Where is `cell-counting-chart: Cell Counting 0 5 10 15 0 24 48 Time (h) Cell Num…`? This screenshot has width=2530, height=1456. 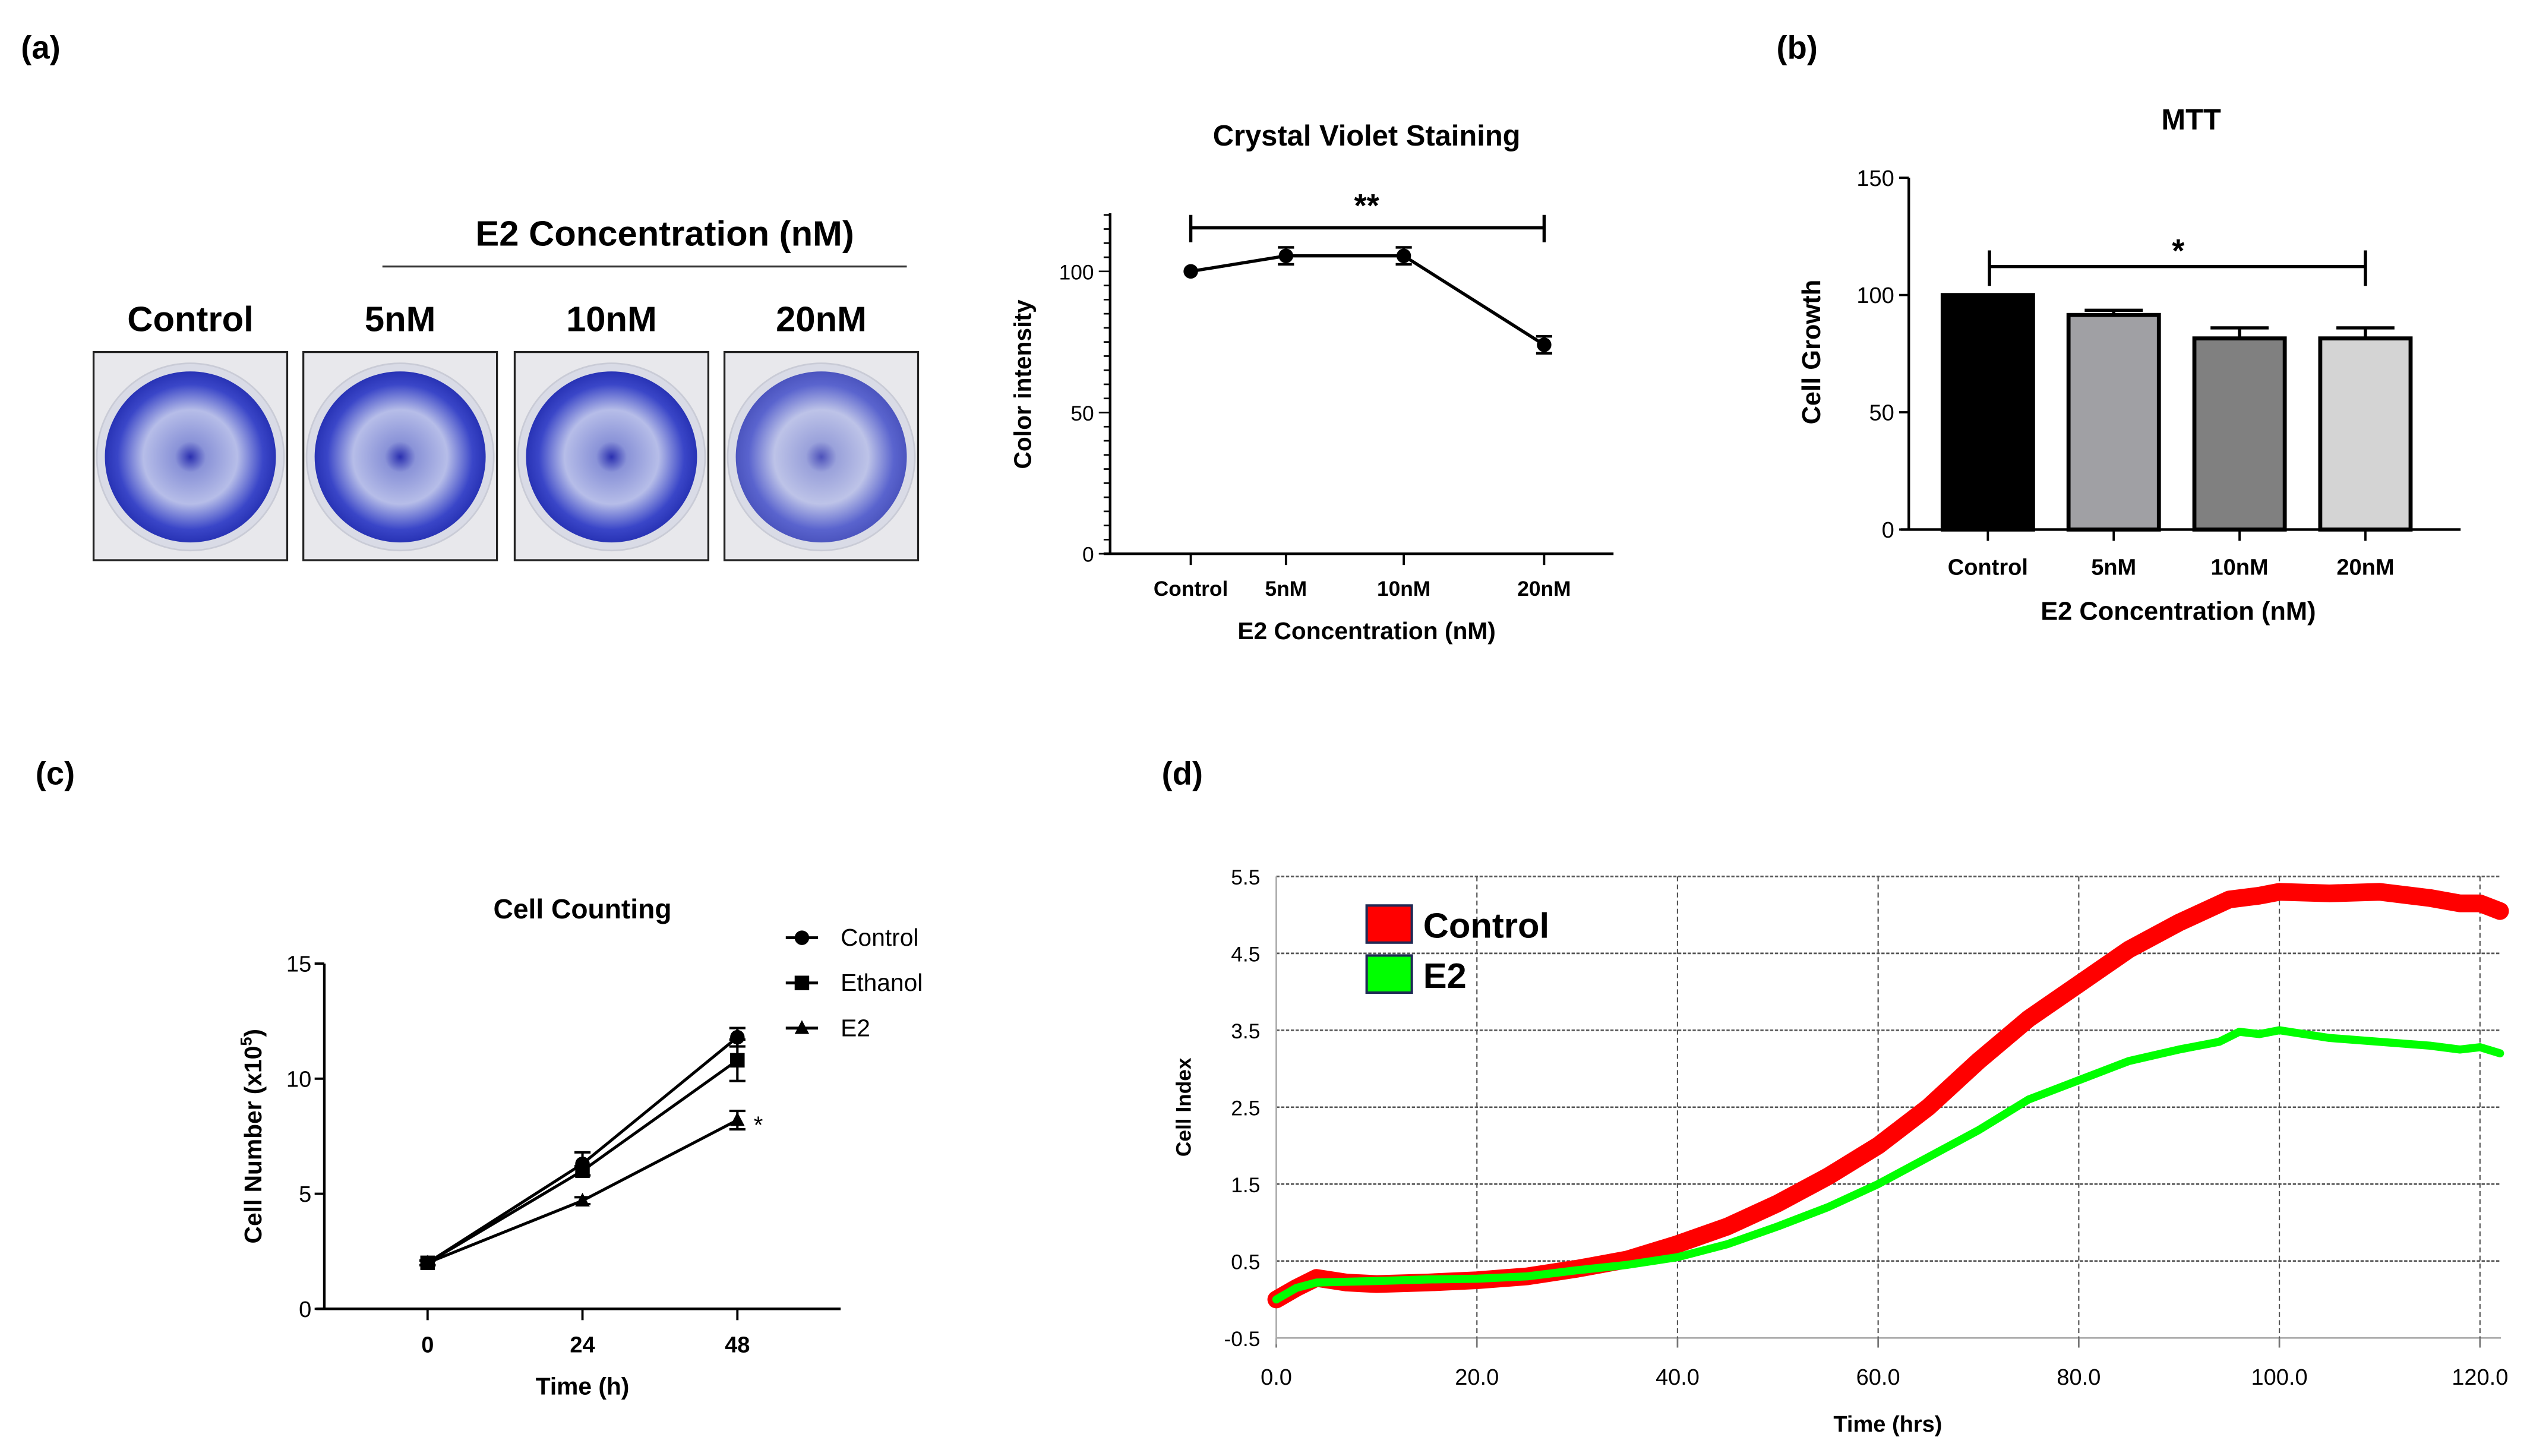
cell-counting-chart: Cell Counting 0 5 10 15 0 24 48 Time (h) Cell Num… is located at coordinates (580, 1146).